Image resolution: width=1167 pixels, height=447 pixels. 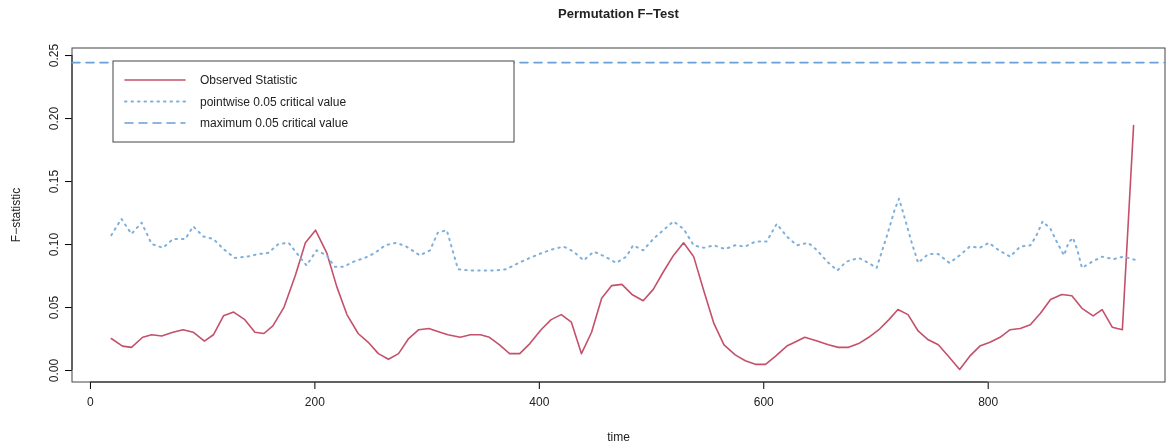 I want to click on y-tick-label: 0.15, so click(x=53, y=181).